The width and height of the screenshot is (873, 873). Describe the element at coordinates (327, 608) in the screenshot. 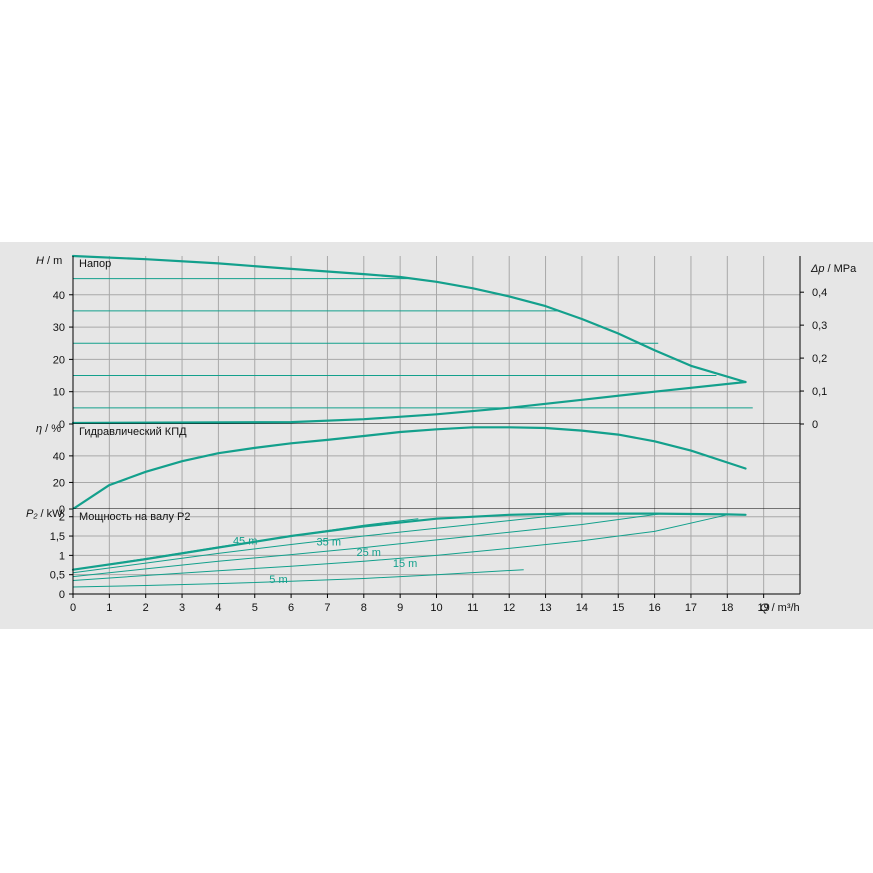

I see `x-tick-label: 7` at that location.